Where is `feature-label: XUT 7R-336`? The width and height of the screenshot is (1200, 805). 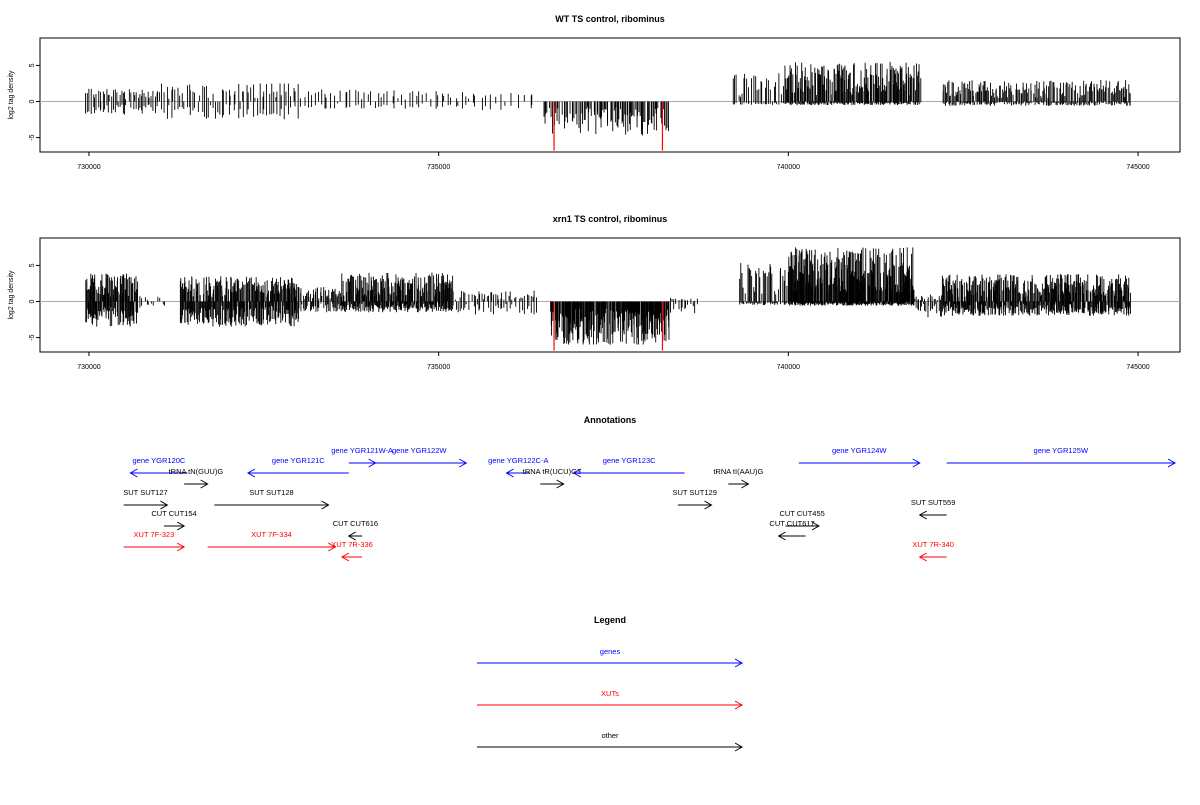
feature-label: XUT 7R-336 is located at coordinates (352, 544).